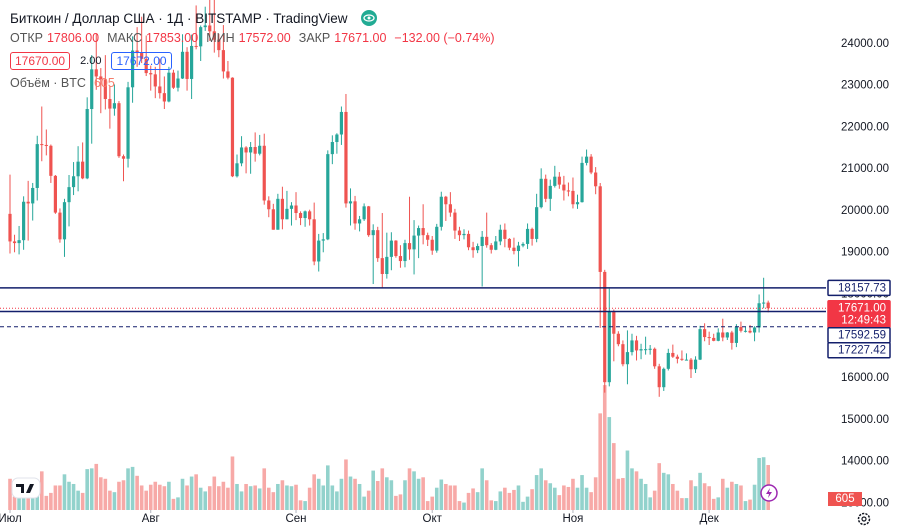 The width and height of the screenshot is (900, 531). I want to click on eye-icon, so click(369, 18).